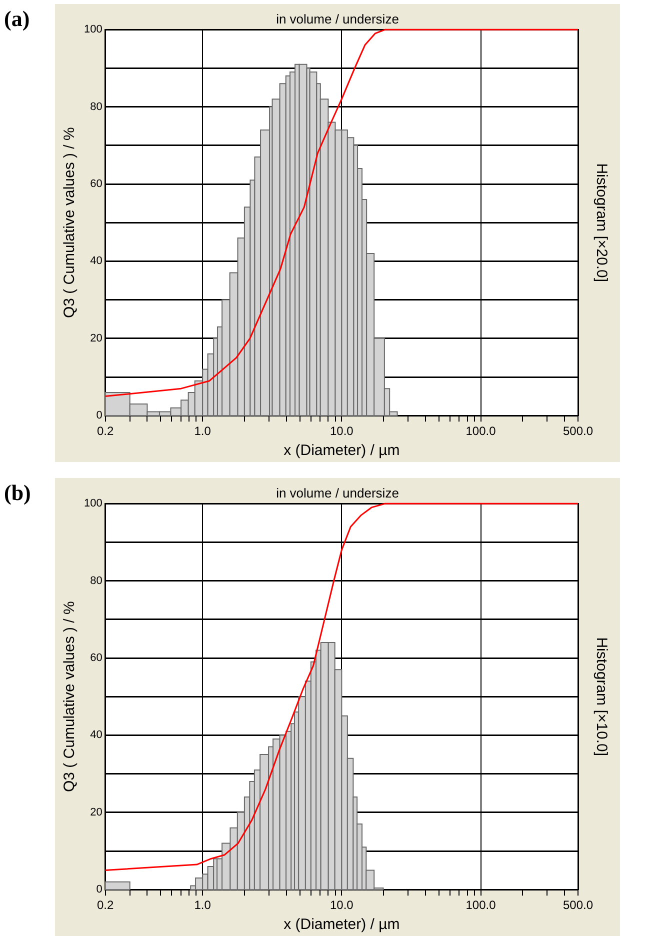 The height and width of the screenshot is (945, 648). Describe the element at coordinates (17, 19) in the screenshot. I see `text: (a)` at that location.